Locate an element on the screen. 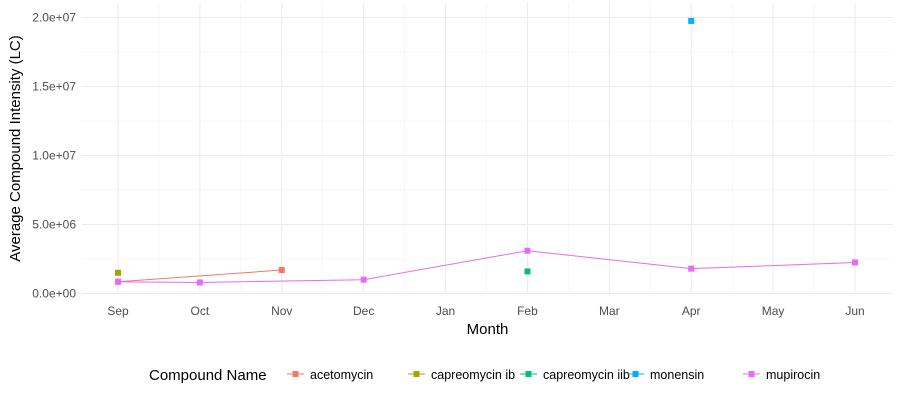  legend-item-monensin: monensin is located at coordinates (665, 375).